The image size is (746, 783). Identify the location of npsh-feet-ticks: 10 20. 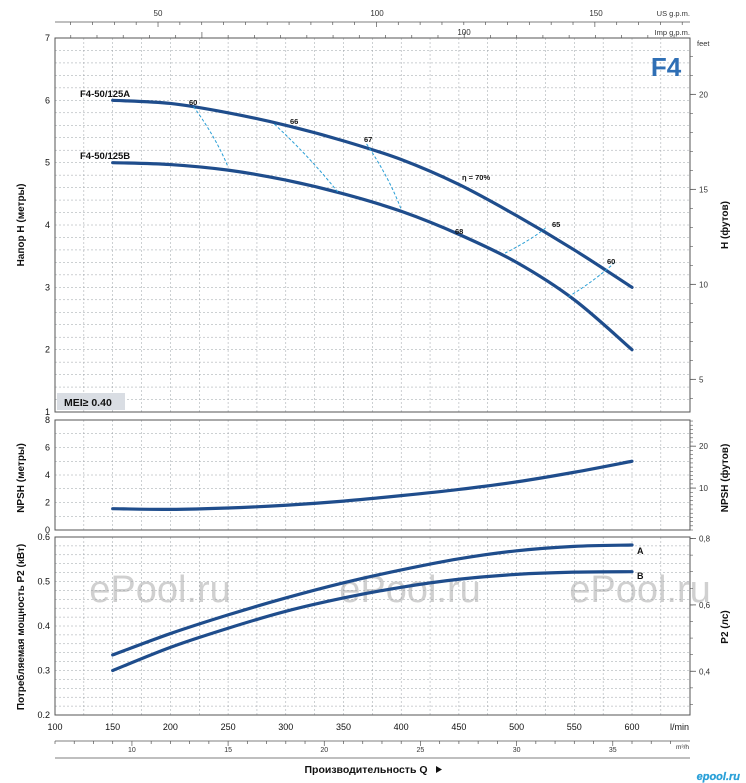
(699, 475).